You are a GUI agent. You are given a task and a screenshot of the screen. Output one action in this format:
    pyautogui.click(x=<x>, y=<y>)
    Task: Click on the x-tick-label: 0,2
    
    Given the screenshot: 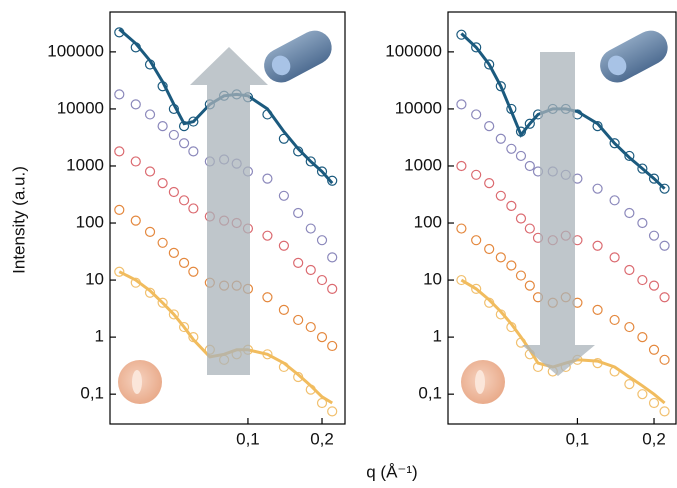 What is the action you would take?
    pyautogui.click(x=322, y=438)
    